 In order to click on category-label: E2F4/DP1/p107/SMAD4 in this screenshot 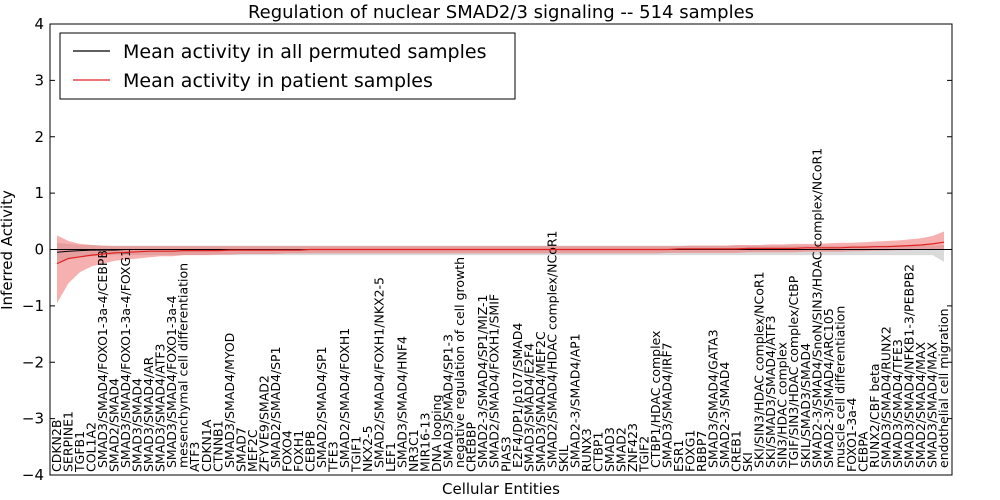, I will do `click(517, 395)`.